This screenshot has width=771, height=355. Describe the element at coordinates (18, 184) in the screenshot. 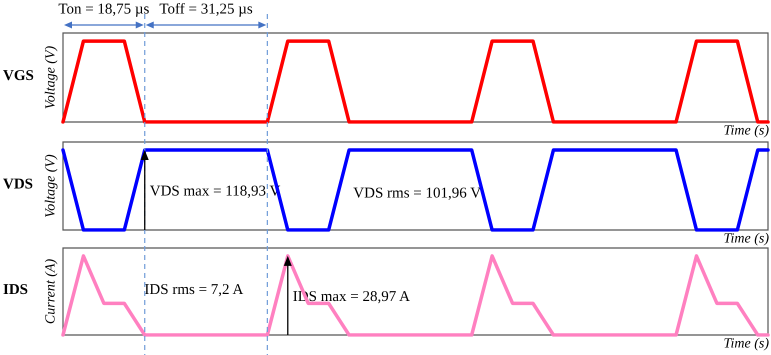

I see `text: VDS` at that location.